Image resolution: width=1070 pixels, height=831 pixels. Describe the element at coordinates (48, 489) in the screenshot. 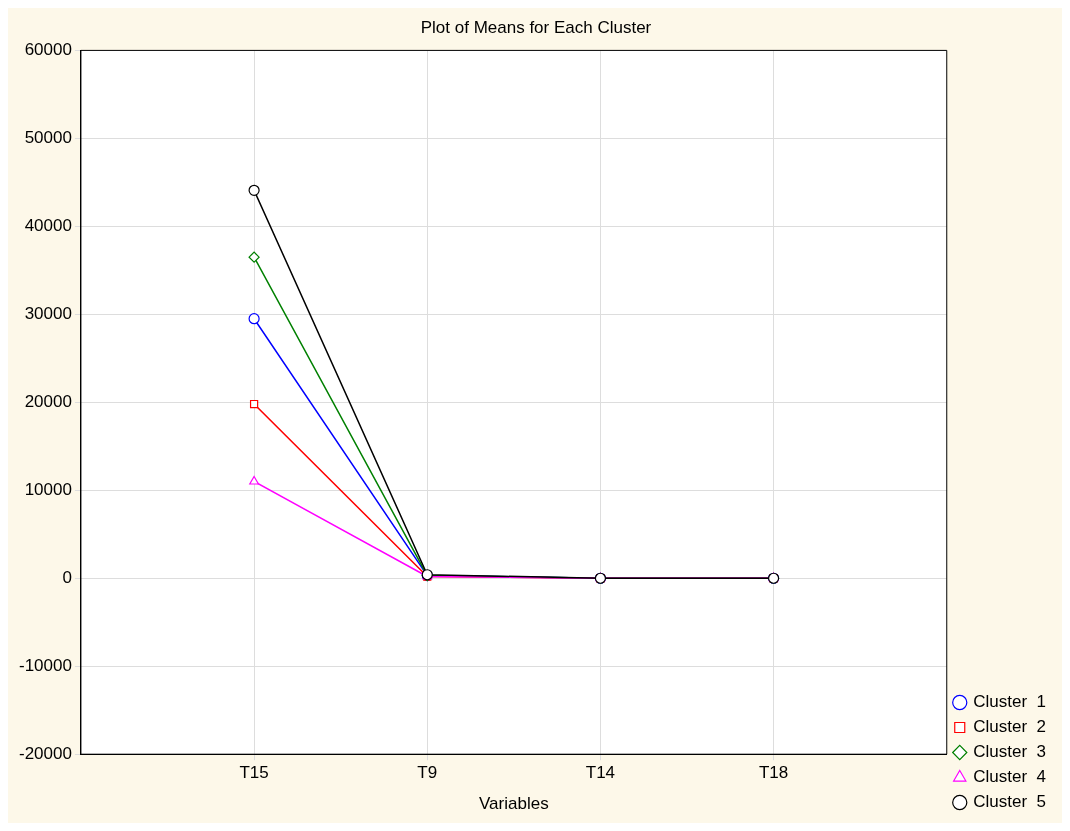

I see `y-tick-label: 10000` at that location.